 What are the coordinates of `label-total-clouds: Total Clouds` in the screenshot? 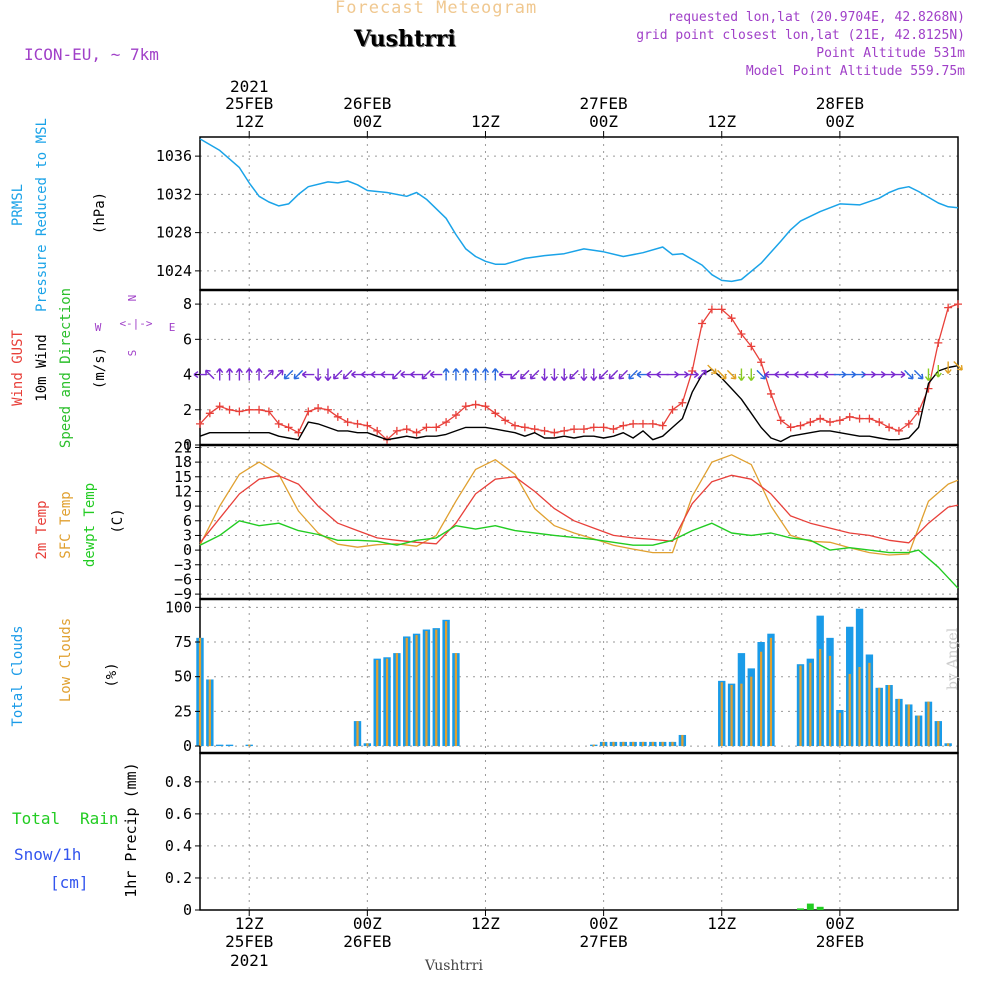 It's located at (18, 675).